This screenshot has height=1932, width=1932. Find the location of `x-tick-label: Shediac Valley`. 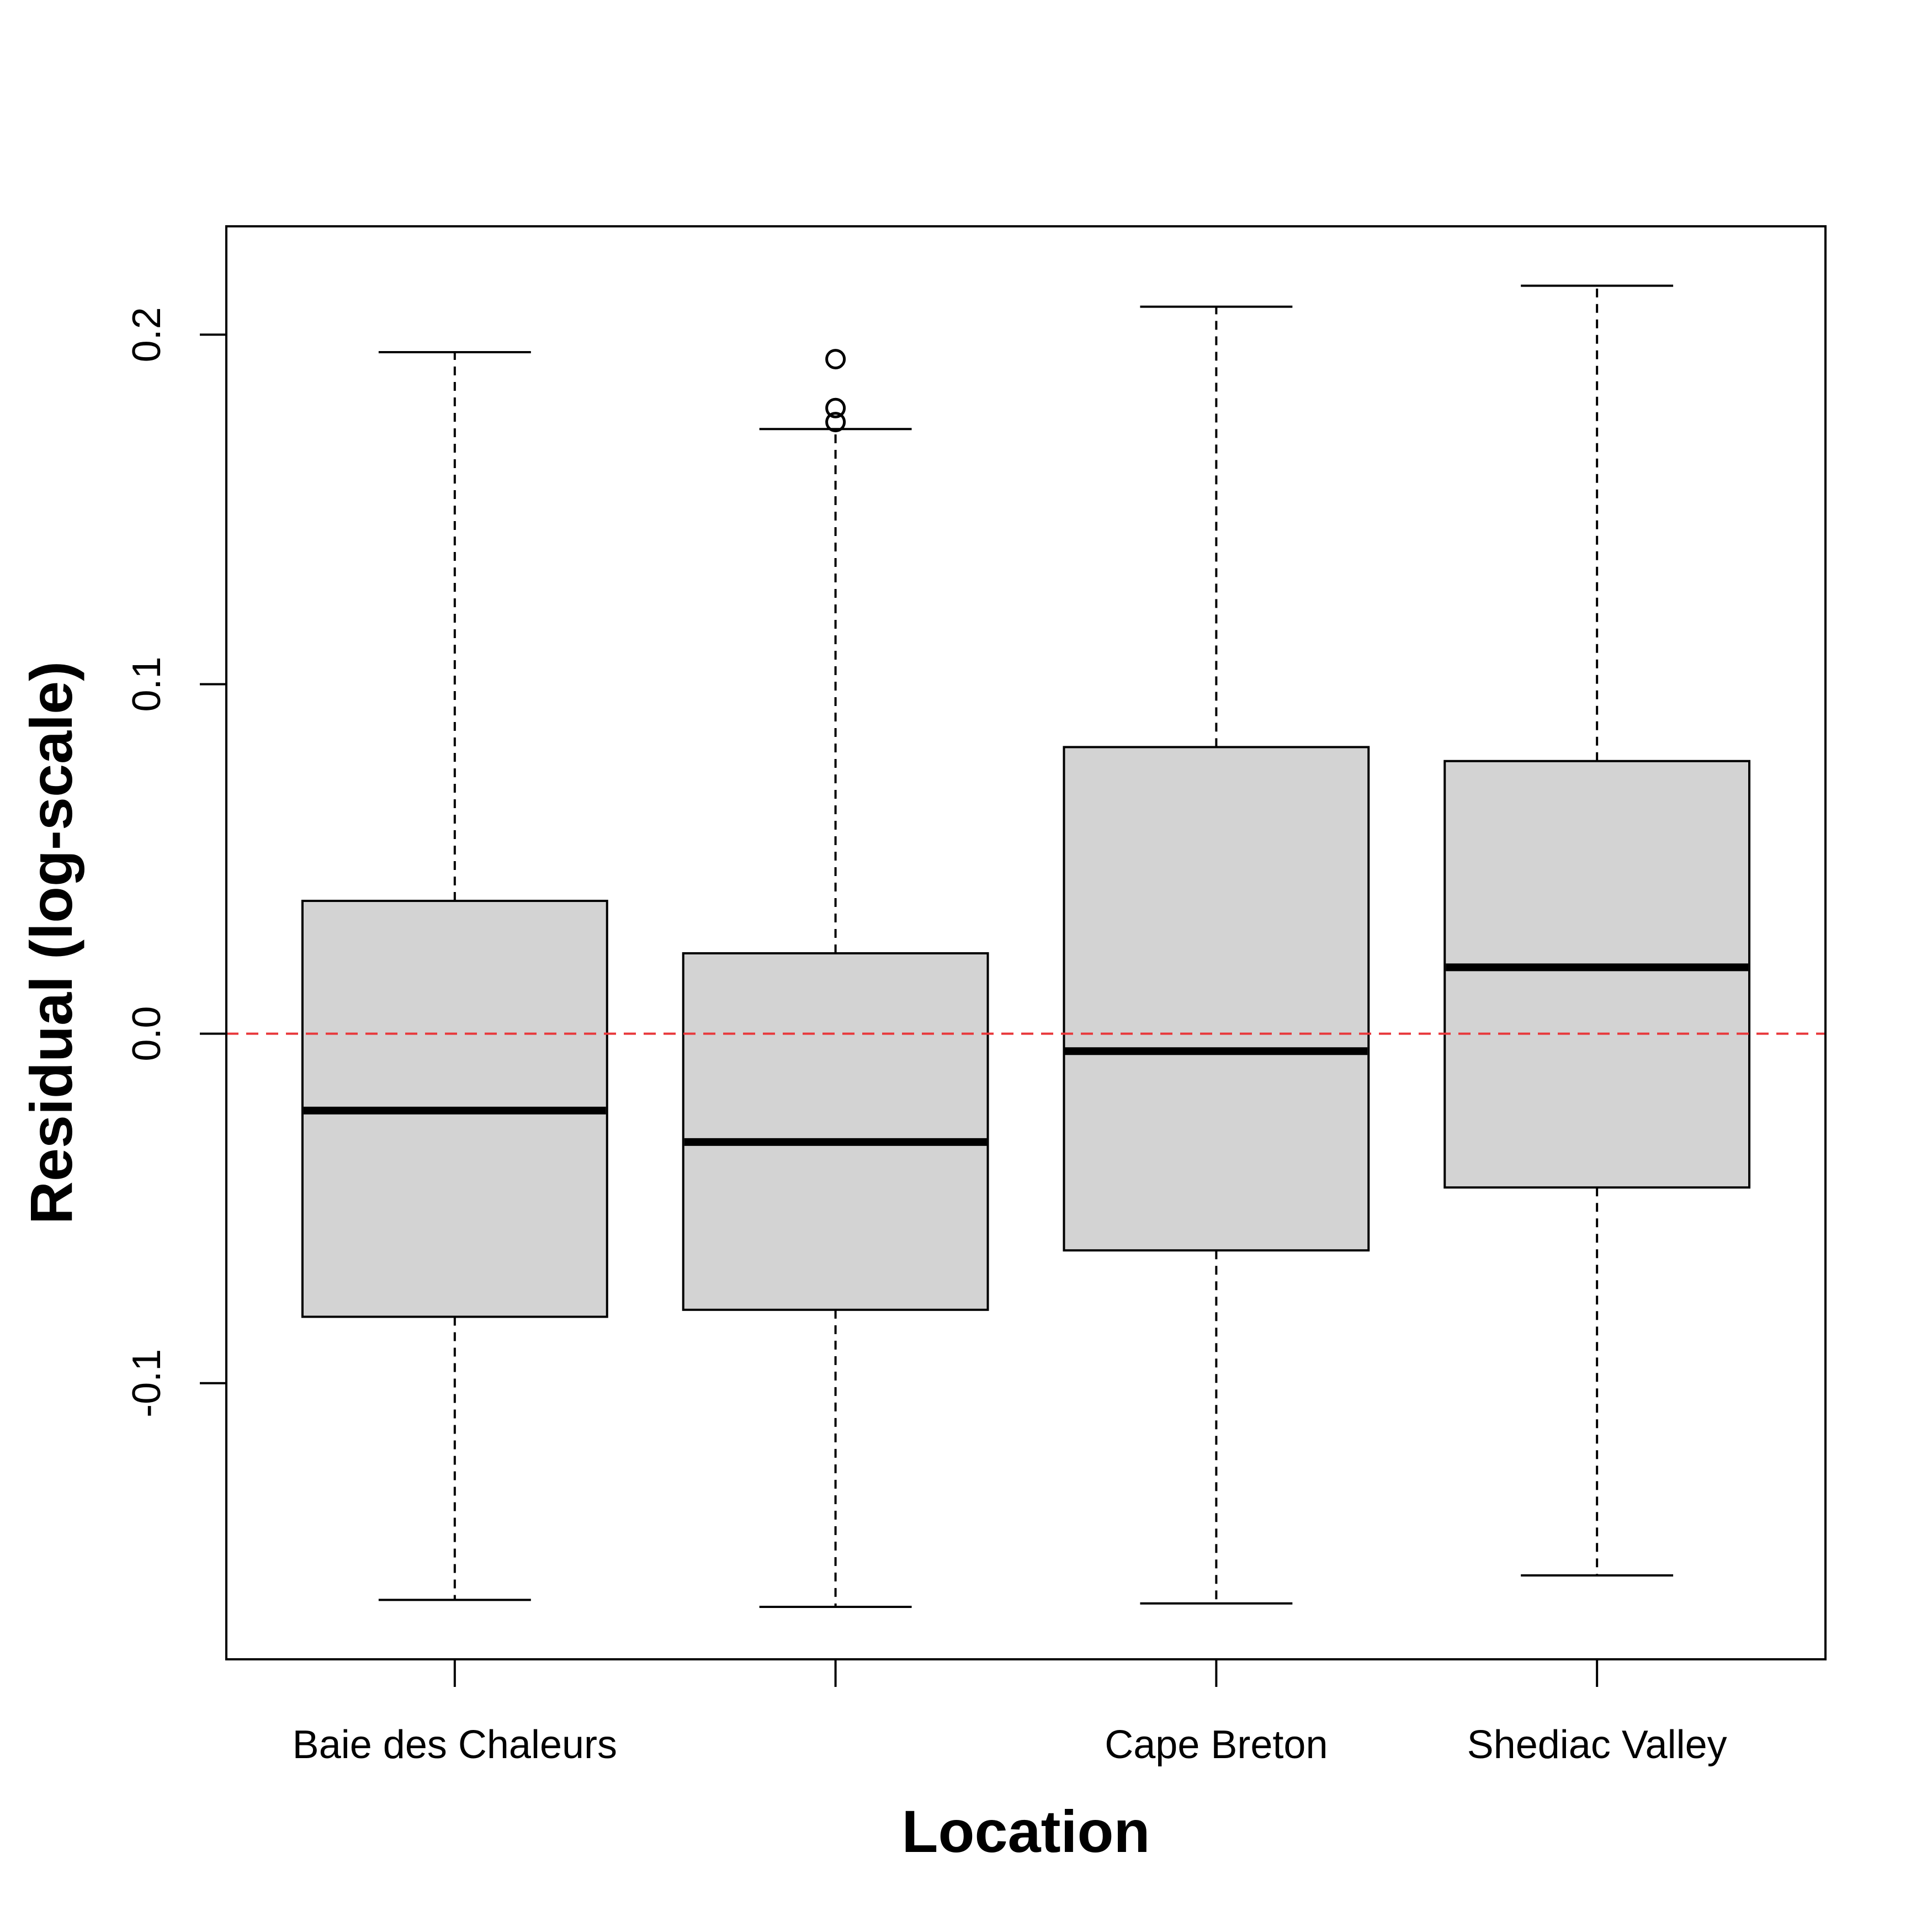

x-tick-label: Shediac Valley is located at coordinates (1597, 1745).